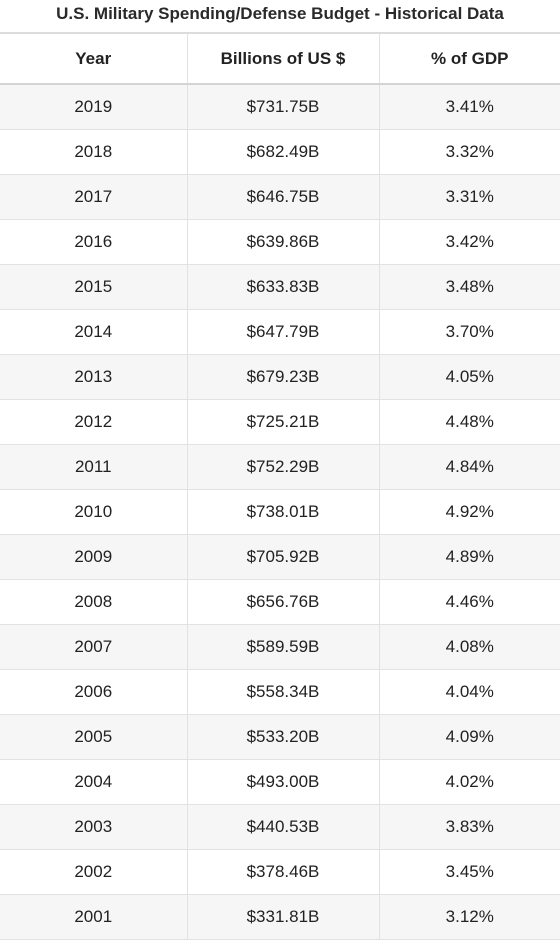 The image size is (560, 940). Describe the element at coordinates (469, 782) in the screenshot. I see `gdp-percent-cell: 4.02%` at that location.